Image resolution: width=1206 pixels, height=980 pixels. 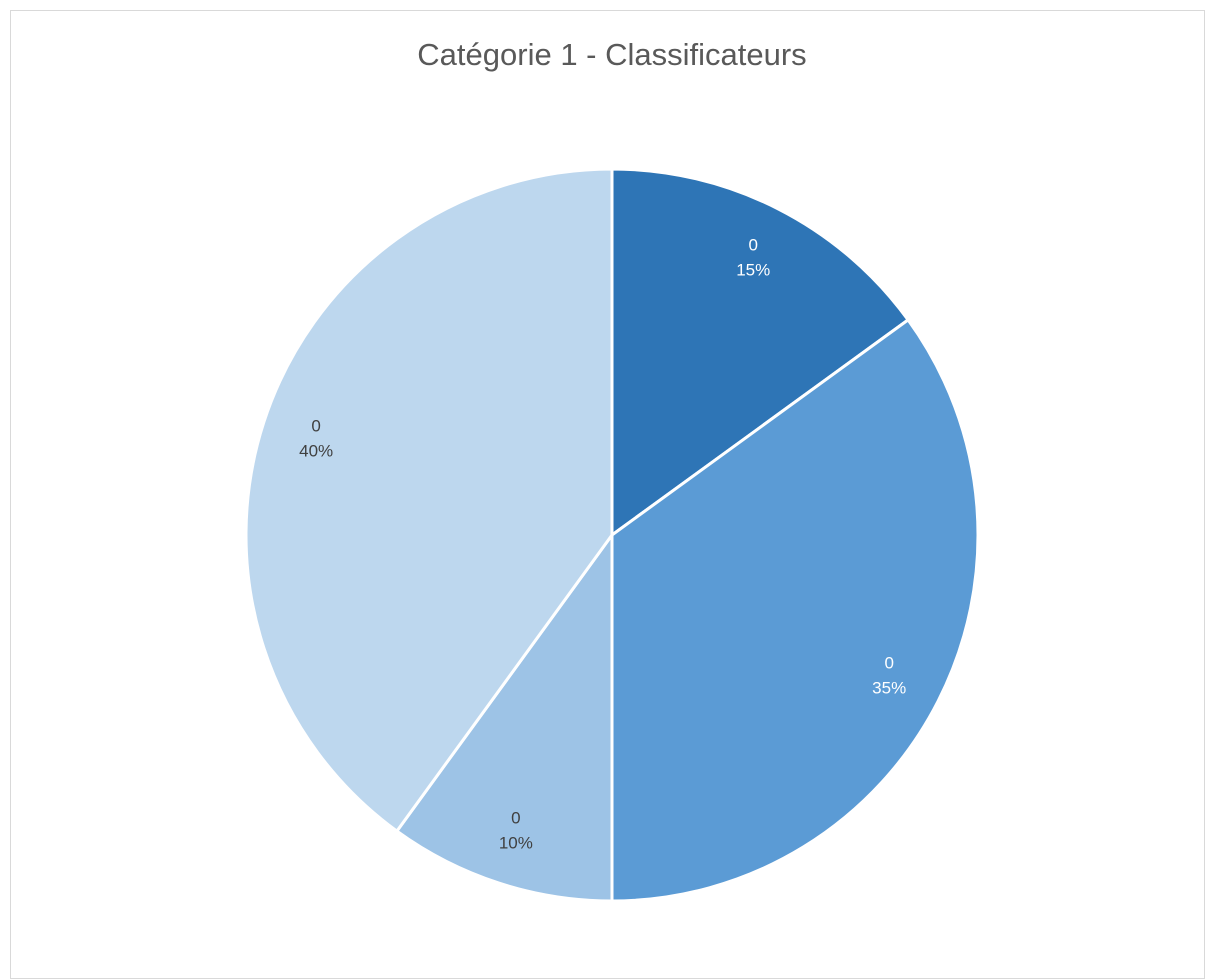 What do you see at coordinates (889, 688) in the screenshot?
I see `slice-value-label: 35%` at bounding box center [889, 688].